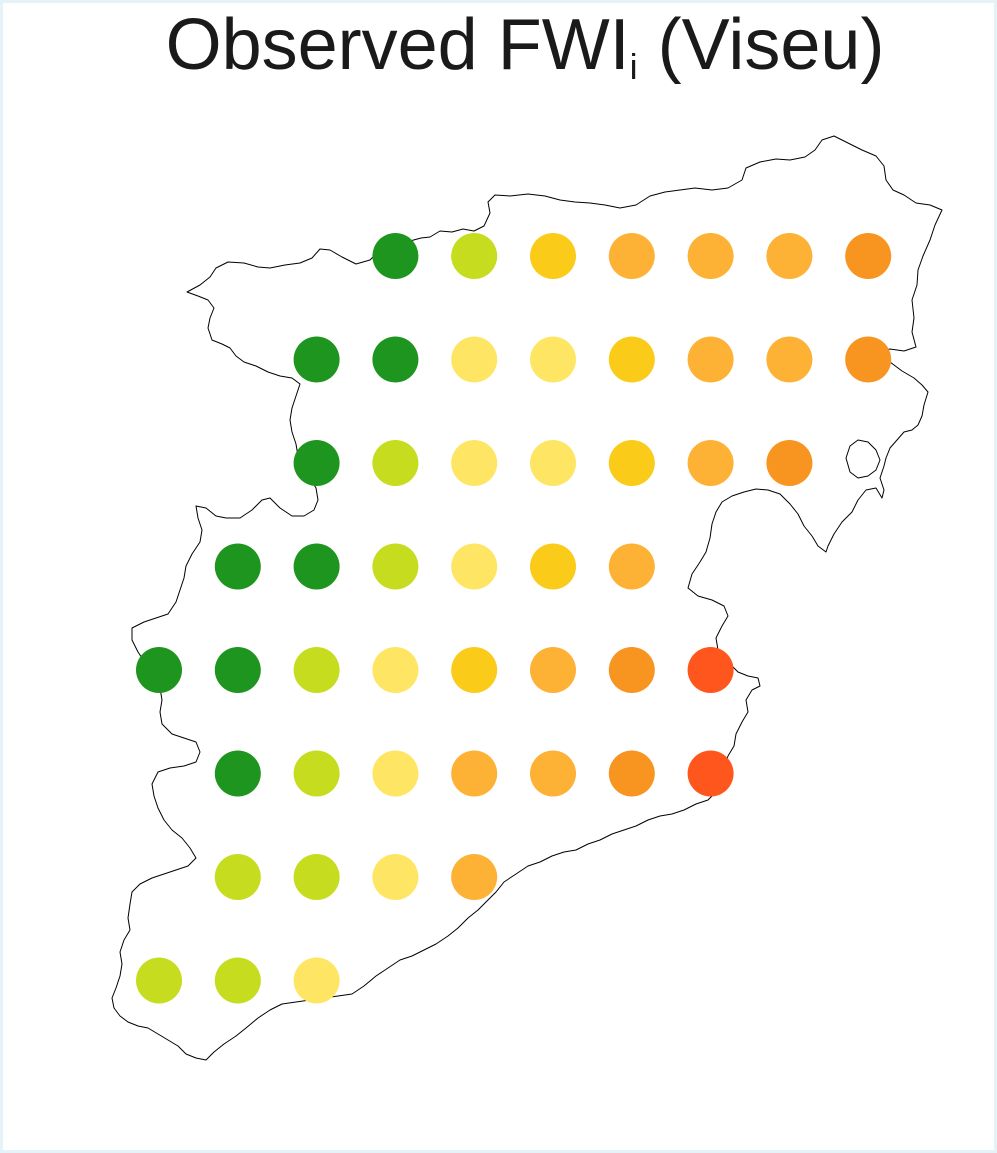 This screenshot has height=1153, width=997. I want to click on map-title-suffix: (Viseu), so click(761, 45).